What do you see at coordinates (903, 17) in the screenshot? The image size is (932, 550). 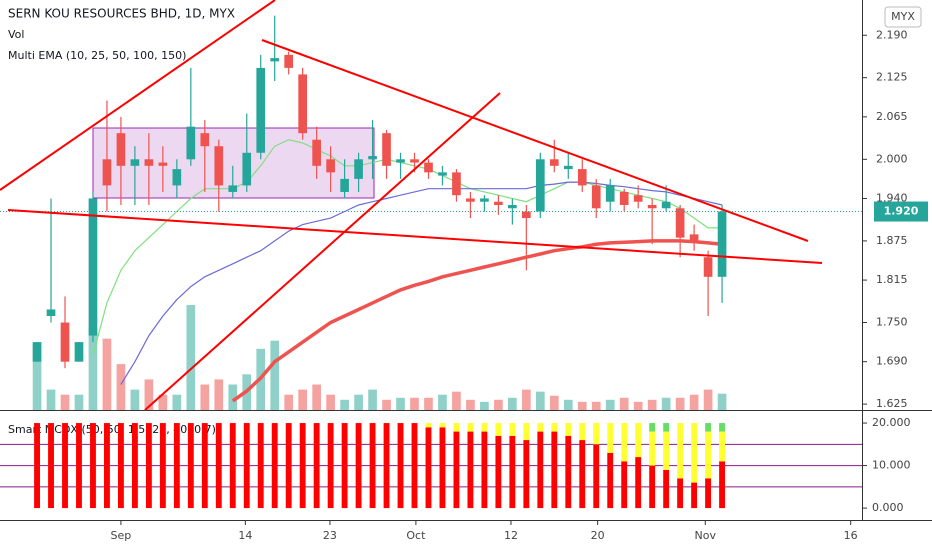 I see `currency-box` at bounding box center [903, 17].